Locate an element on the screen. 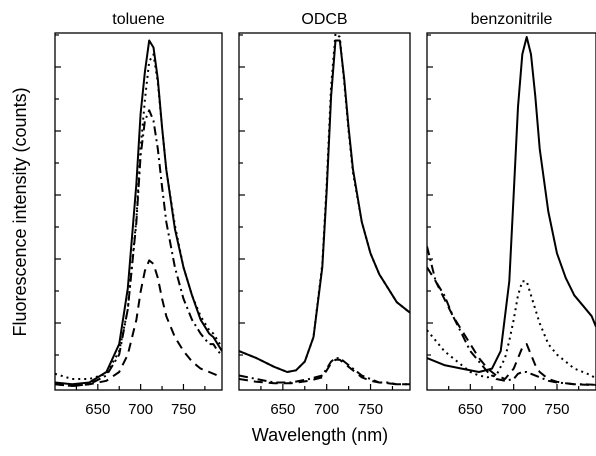 This screenshot has height=456, width=596. panel-title: toluene is located at coordinates (138, 19).